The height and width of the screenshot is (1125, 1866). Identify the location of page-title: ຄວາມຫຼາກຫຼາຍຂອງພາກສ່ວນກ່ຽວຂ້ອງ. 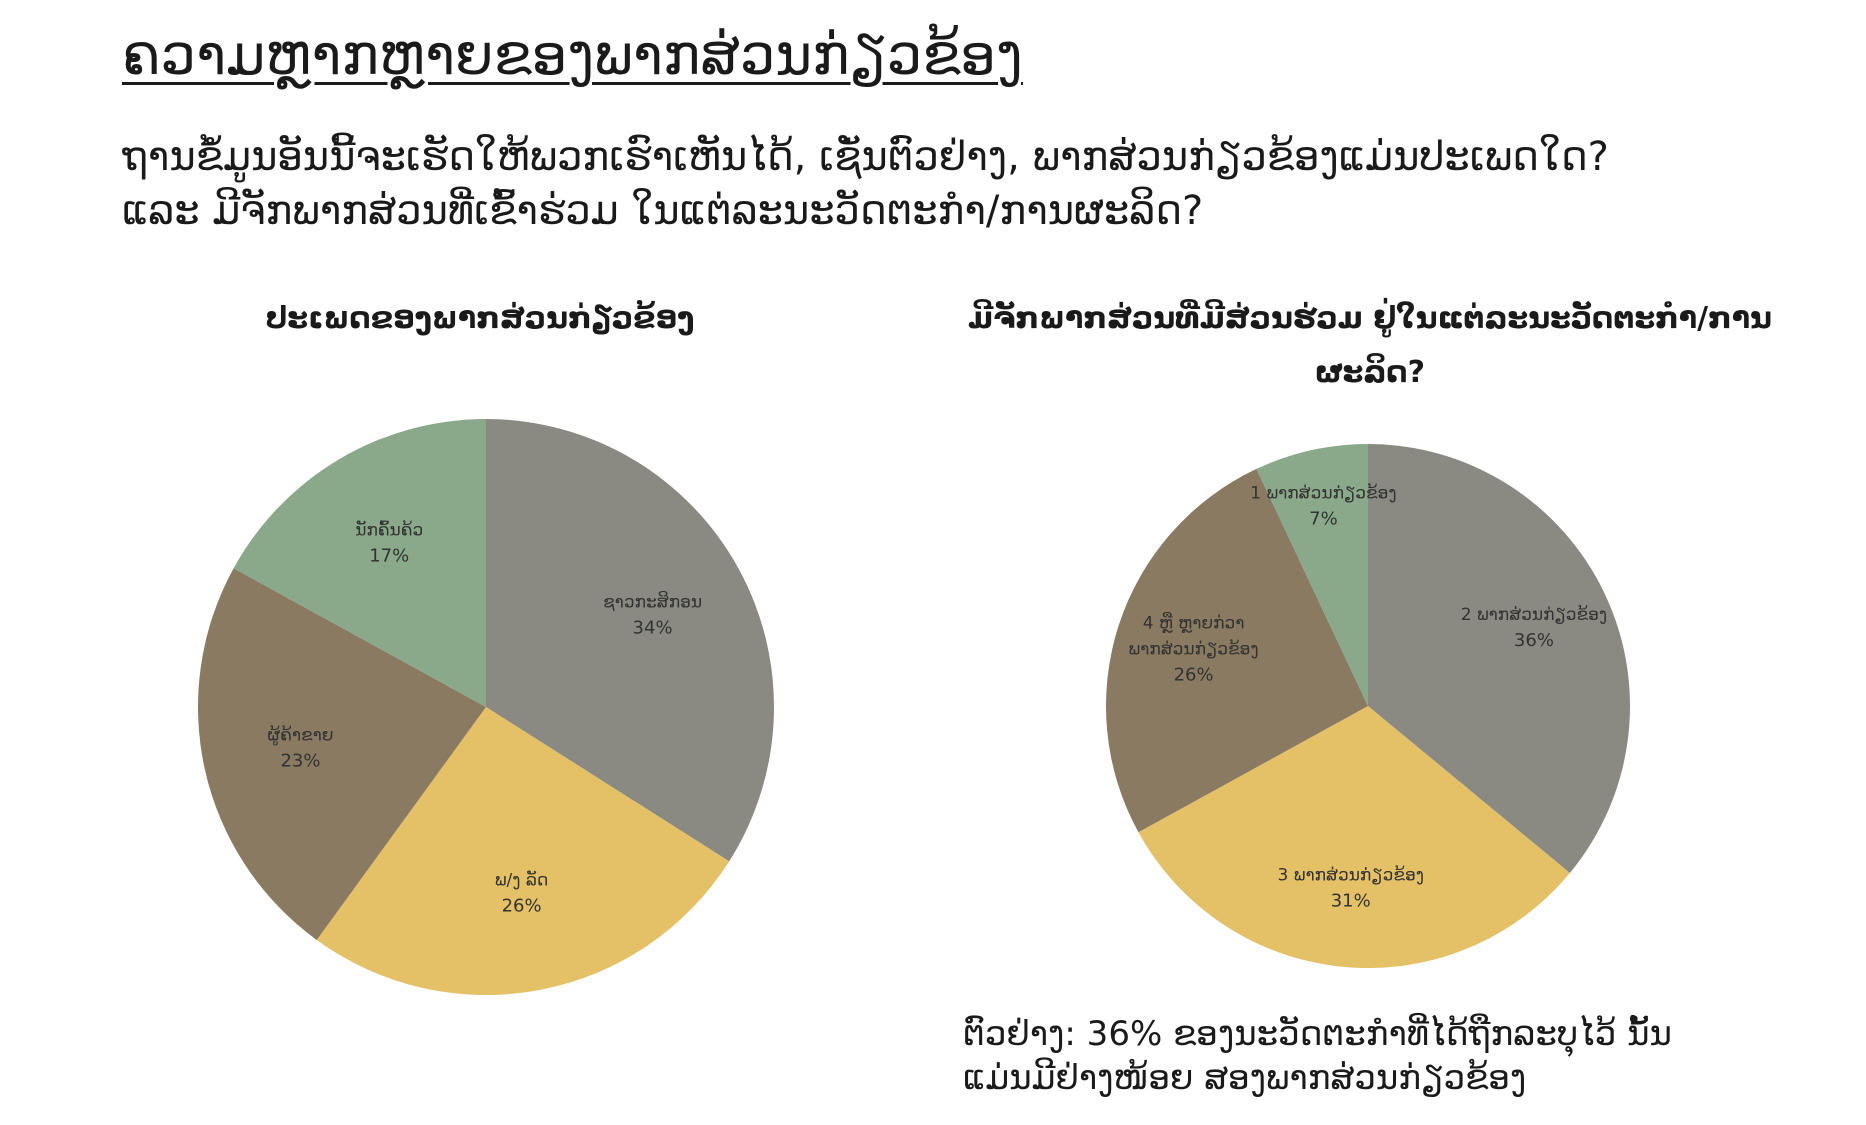
(572, 55).